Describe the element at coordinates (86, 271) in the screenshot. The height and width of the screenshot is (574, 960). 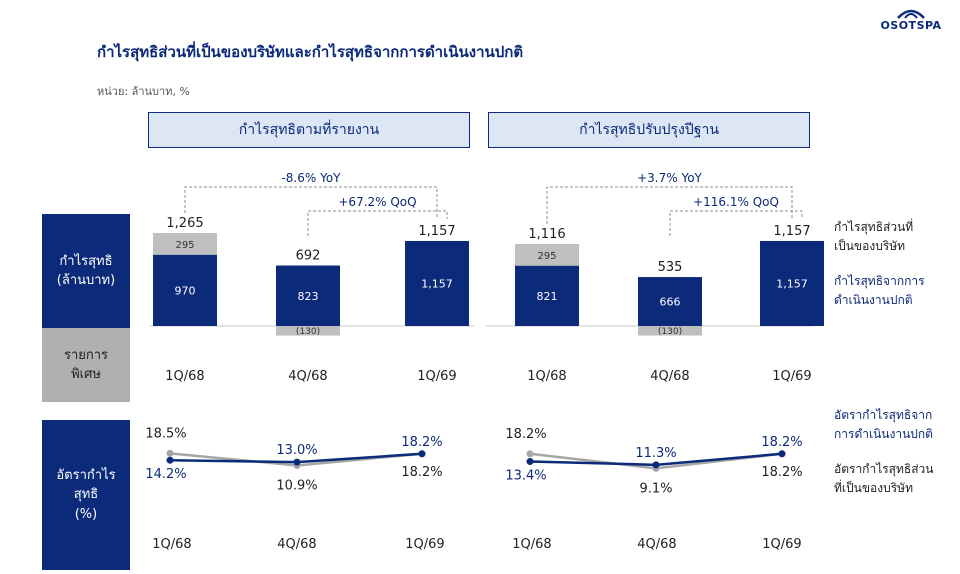
I see `side-label-net-profit: กำไรสุทธิ (ล้านบาท)` at that location.